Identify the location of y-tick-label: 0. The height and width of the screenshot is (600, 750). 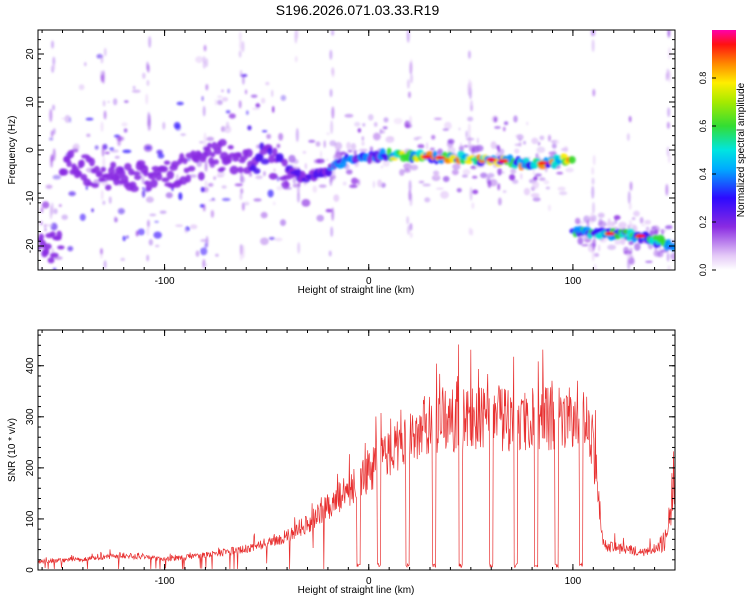
(30, 570).